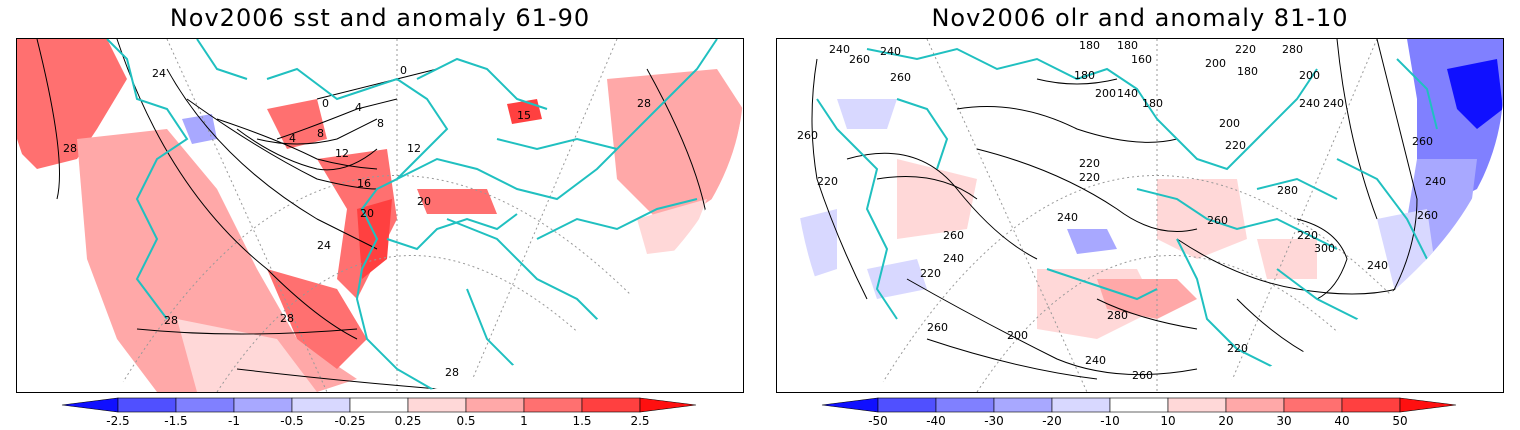 This screenshot has height=430, width=1520. Describe the element at coordinates (364, 183) in the screenshot. I see `contour-label: 16` at that location.